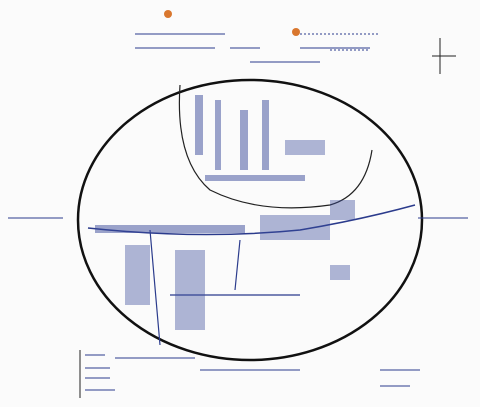  I want to click on road, so click(275, 146).